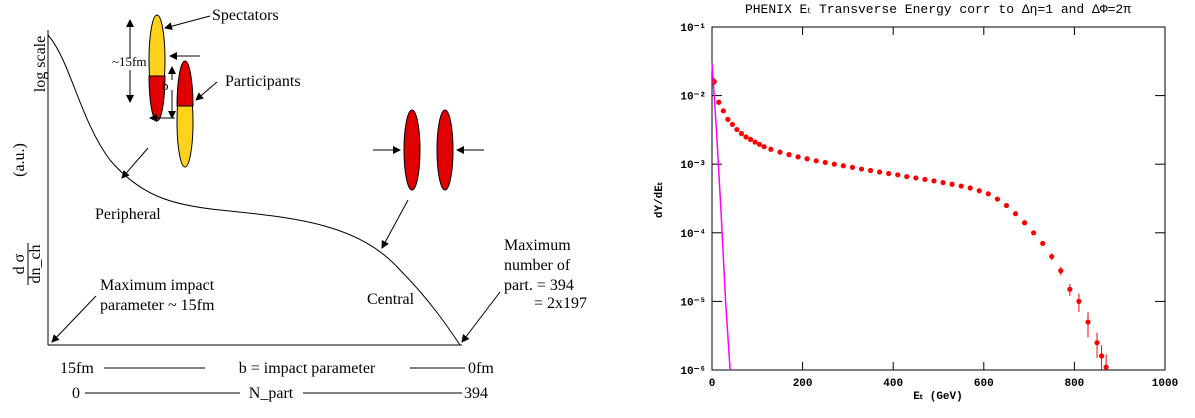 This screenshot has height=418, width=1195. I want to click on label: 0fm, so click(481, 368).